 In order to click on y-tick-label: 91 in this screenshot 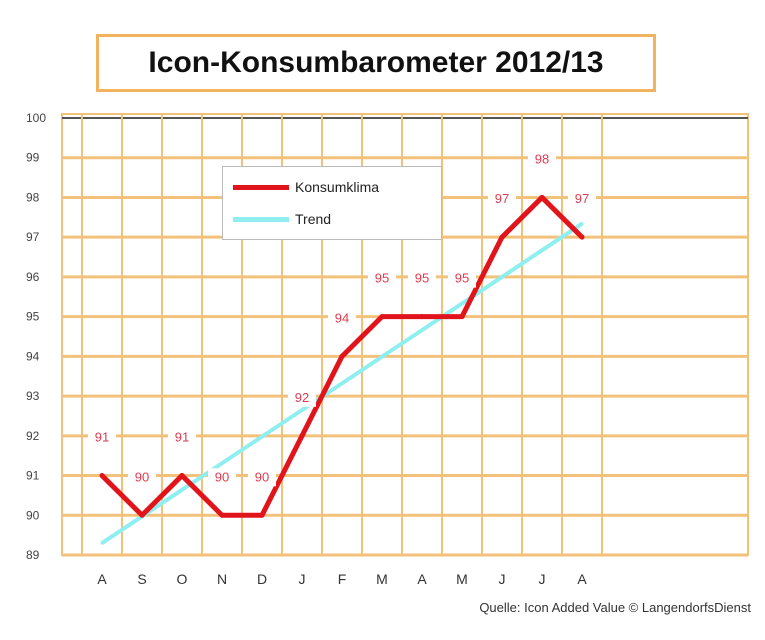, I will do `click(33, 476)`.